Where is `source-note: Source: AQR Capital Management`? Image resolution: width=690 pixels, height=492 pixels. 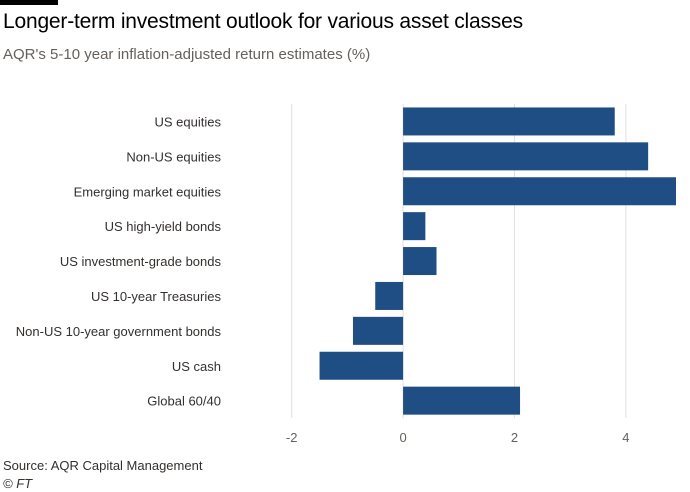
source-note: Source: AQR Capital Management is located at coordinates (103, 465).